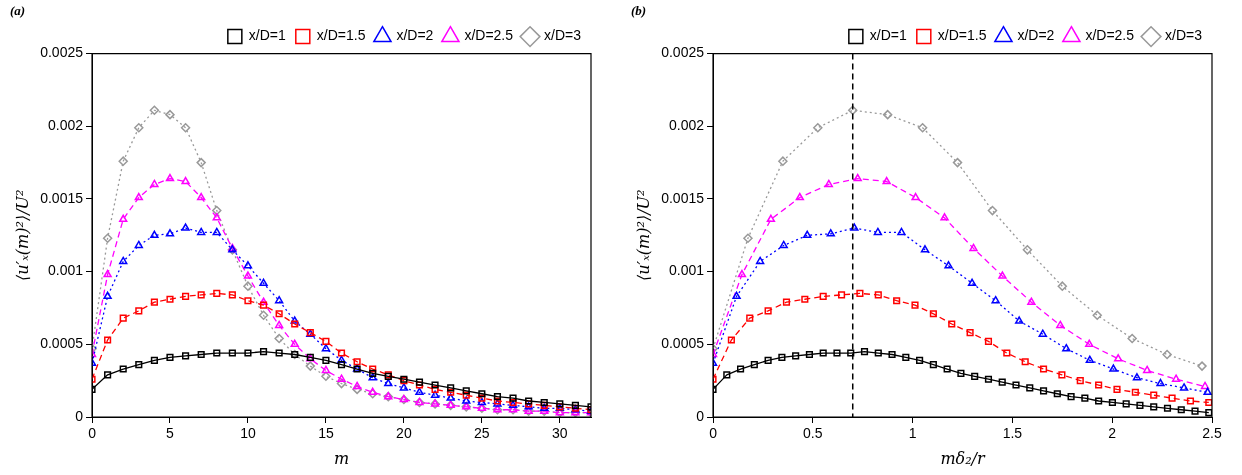 The height and width of the screenshot is (475, 1242). What do you see at coordinates (415, 35) in the screenshot?
I see `legend-label: x/D=2` at bounding box center [415, 35].